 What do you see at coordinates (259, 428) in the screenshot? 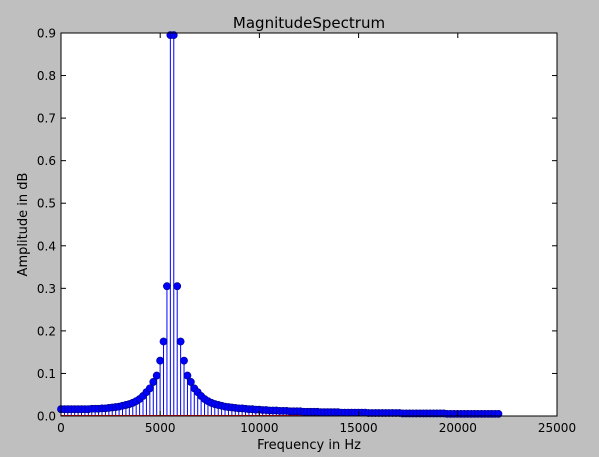
I see `x-tick-label: 10000` at bounding box center [259, 428].